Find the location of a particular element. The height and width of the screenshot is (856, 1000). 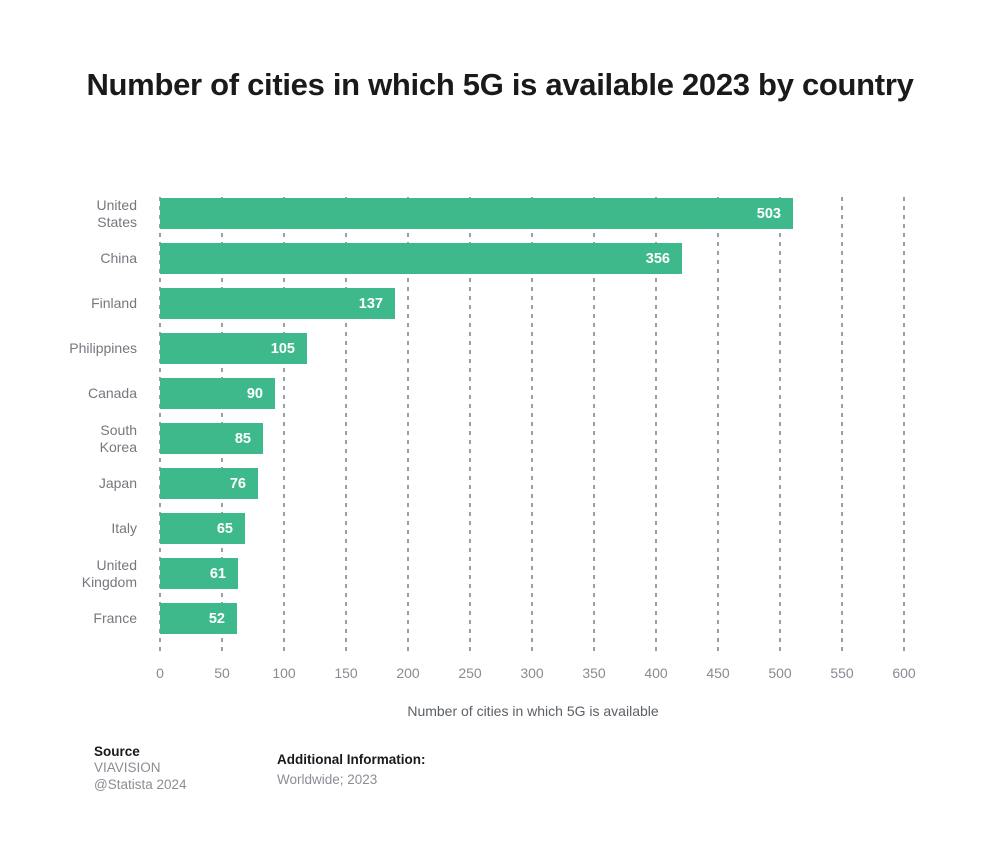

bar: 65 is located at coordinates (202, 528).